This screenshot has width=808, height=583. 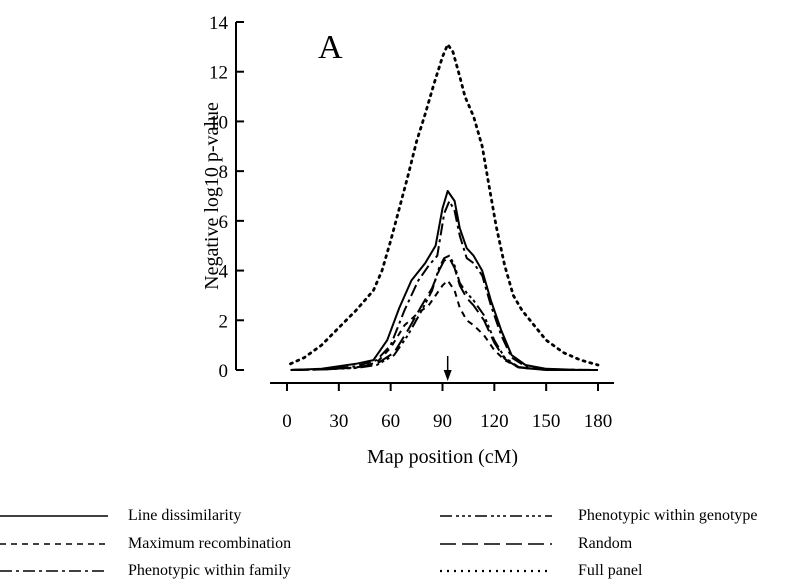 I want to click on x-tick-label: 0, so click(x=287, y=421).